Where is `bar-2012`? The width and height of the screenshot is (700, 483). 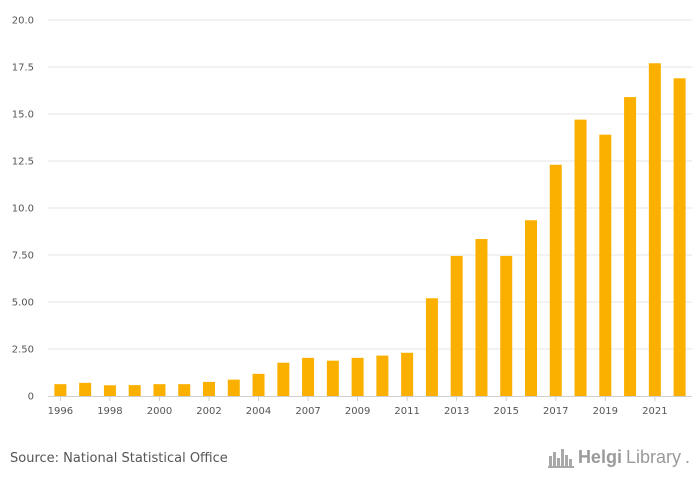 bar-2012 is located at coordinates (431, 347).